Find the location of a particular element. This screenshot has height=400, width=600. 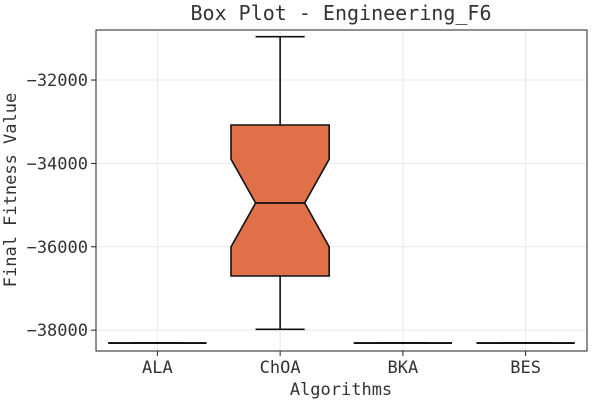

x-axis-label: Algorithms is located at coordinates (341, 390).